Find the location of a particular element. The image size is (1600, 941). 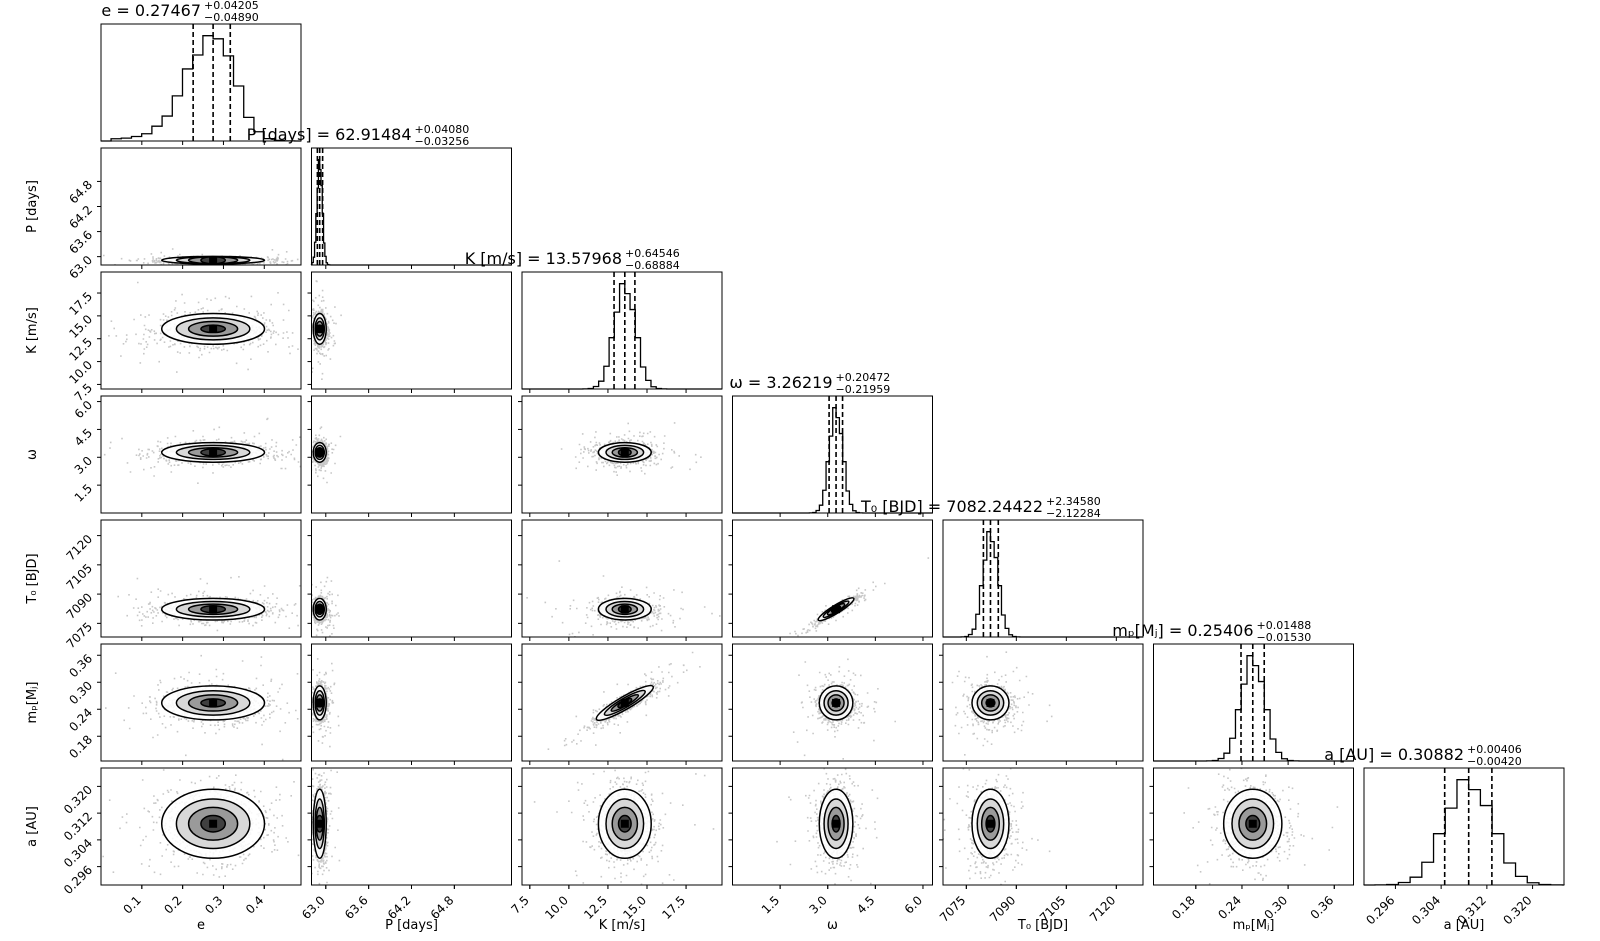

histogram-panel-K: K [m/s] = 13.57968 +0.64546−0.68884 is located at coordinates (594, 320).